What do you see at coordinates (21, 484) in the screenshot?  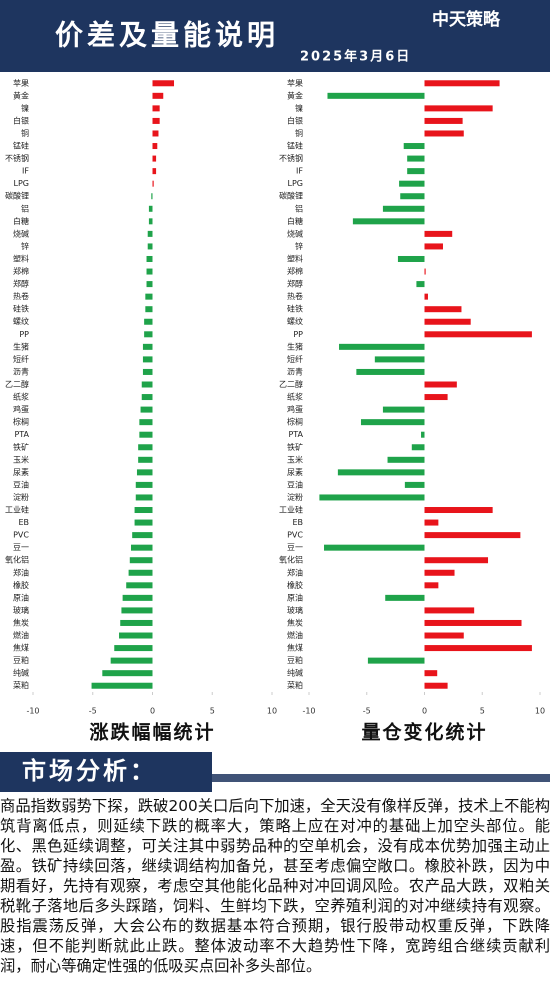 I see `y-tick-label: 豆油` at bounding box center [21, 484].